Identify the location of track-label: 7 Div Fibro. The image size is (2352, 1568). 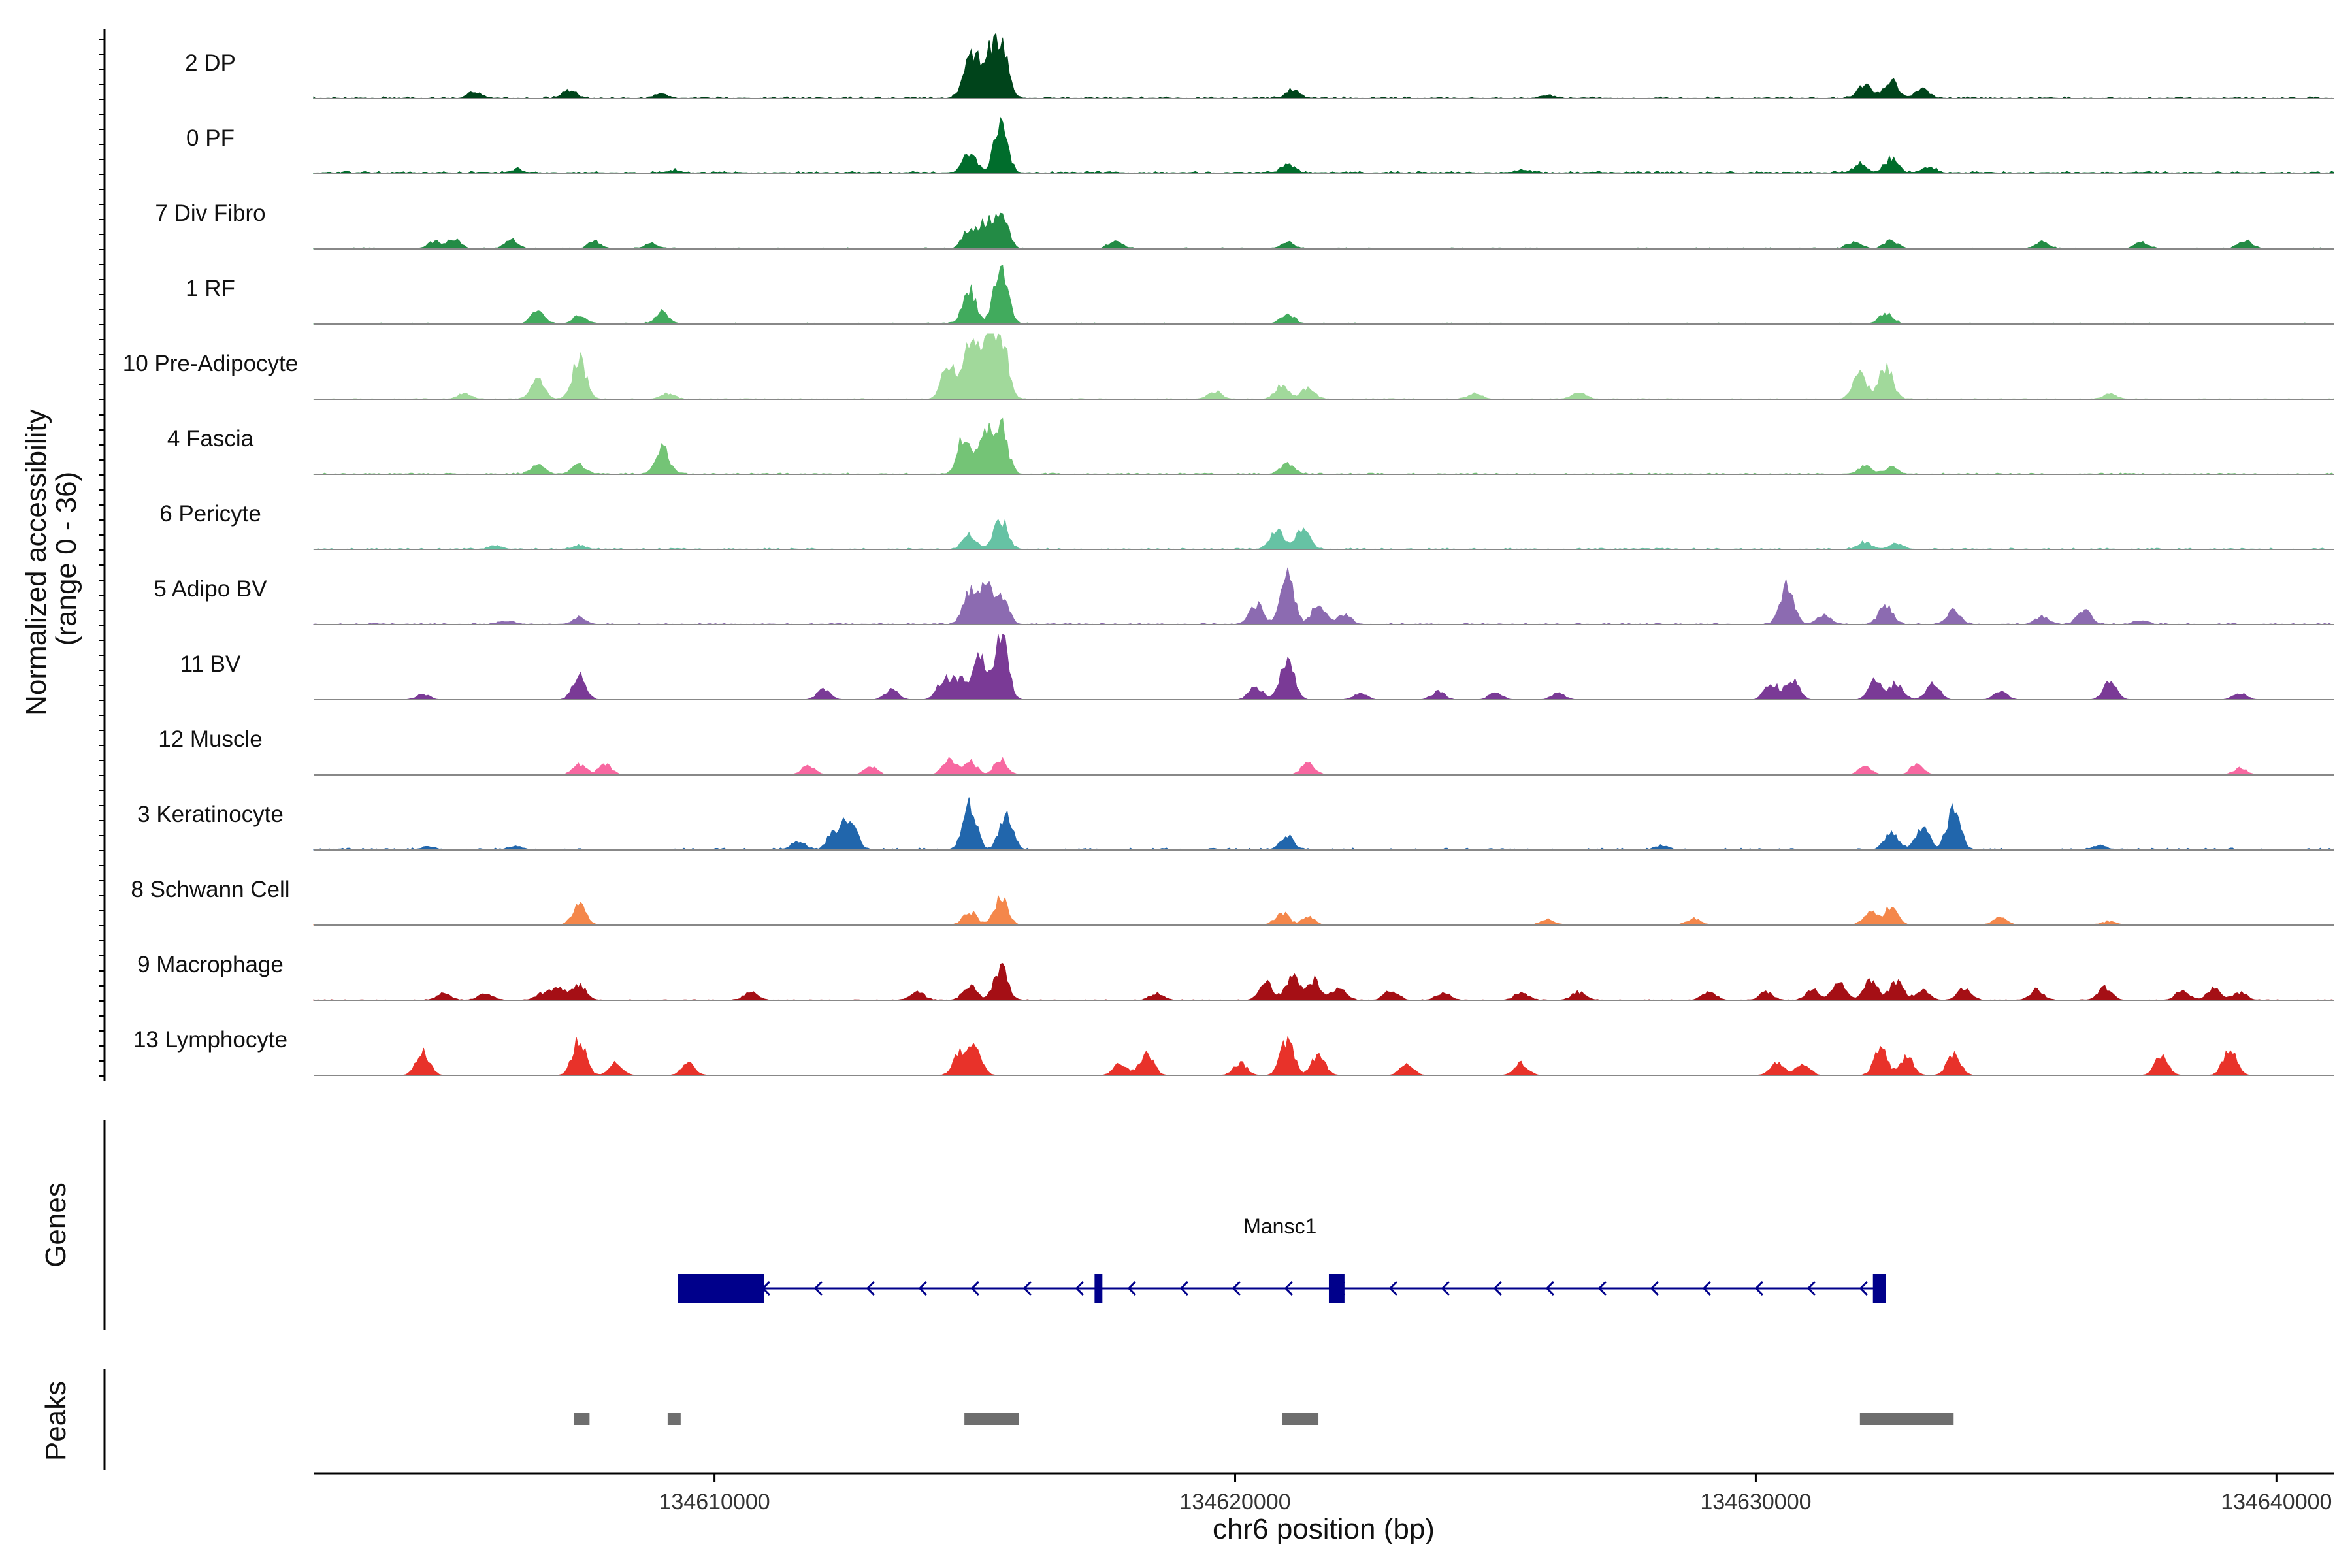
(210, 213).